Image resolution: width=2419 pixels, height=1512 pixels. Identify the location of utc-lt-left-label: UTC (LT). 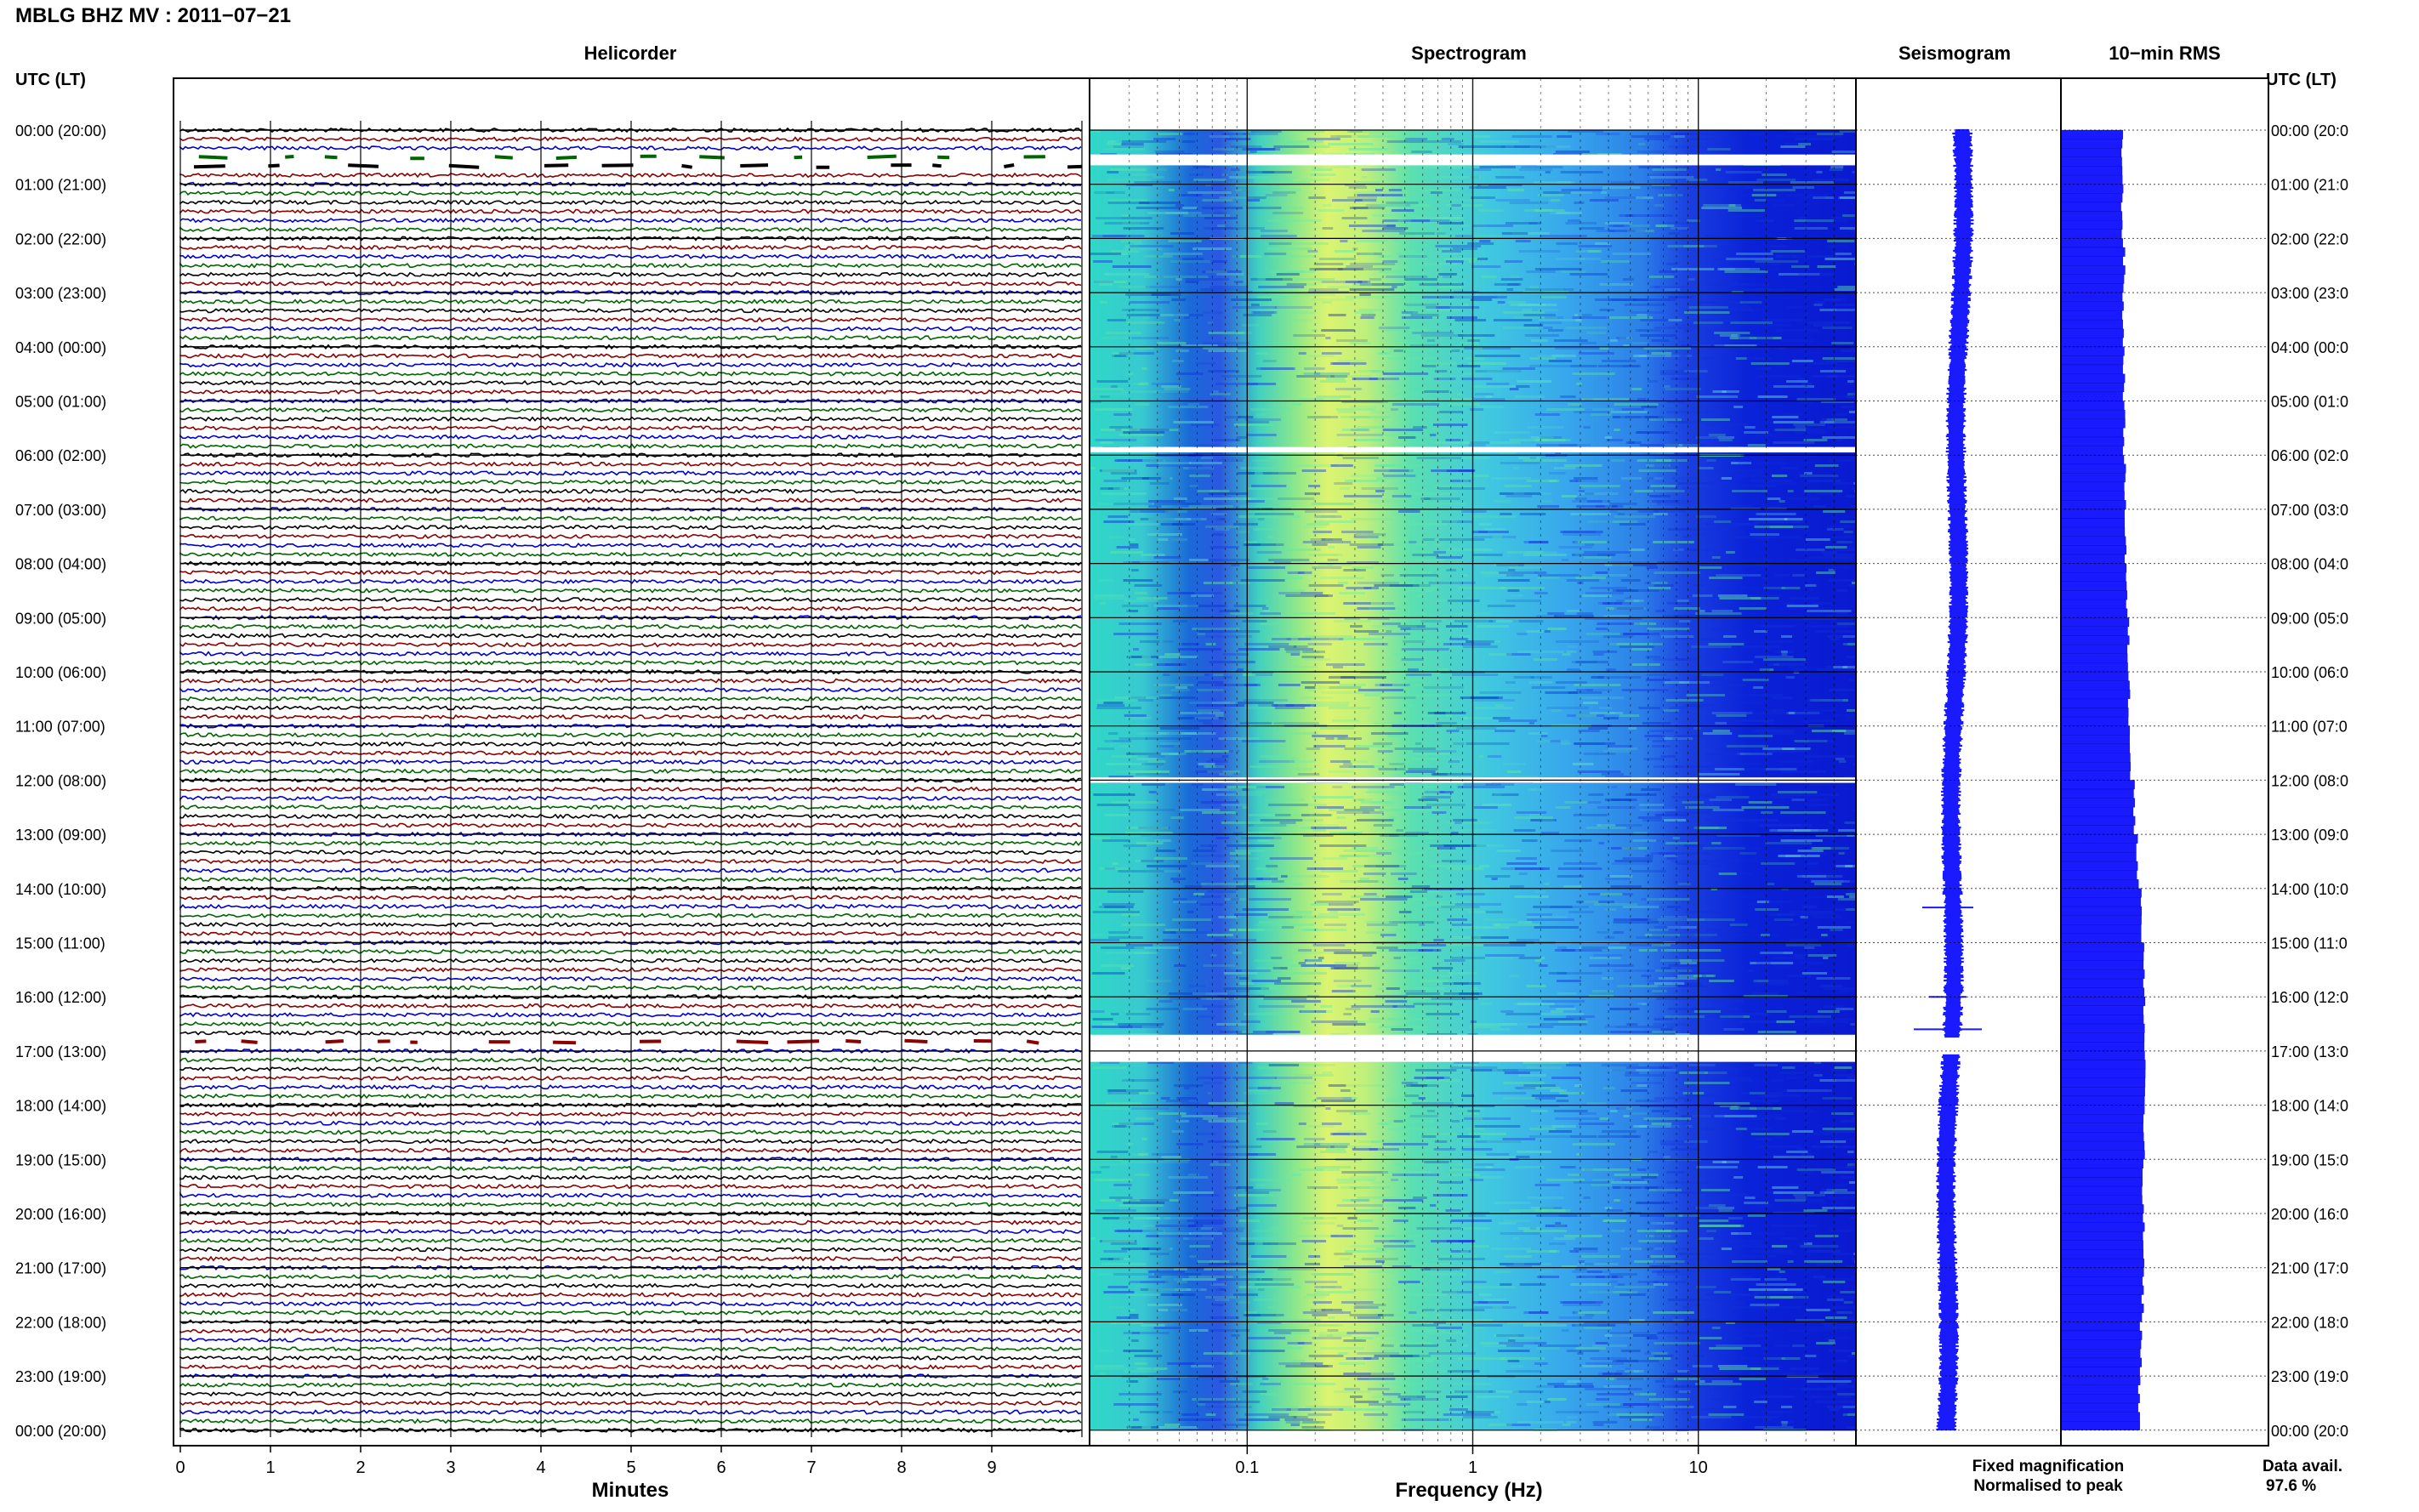
(50, 80).